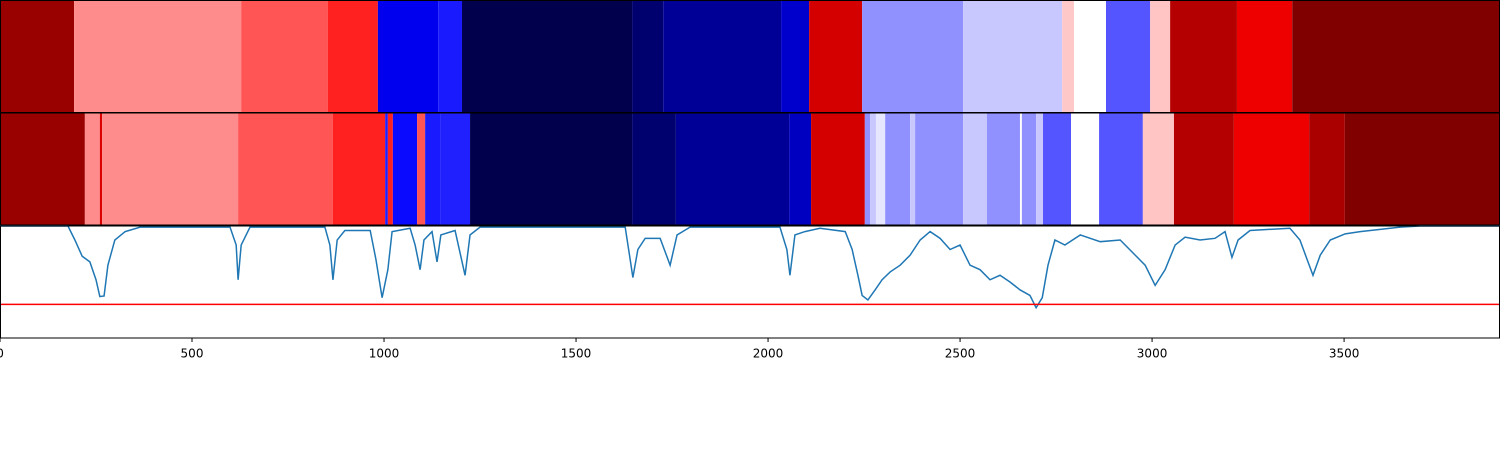  Describe the element at coordinates (576, 354) in the screenshot. I see `x-tick-label: 1500` at that location.